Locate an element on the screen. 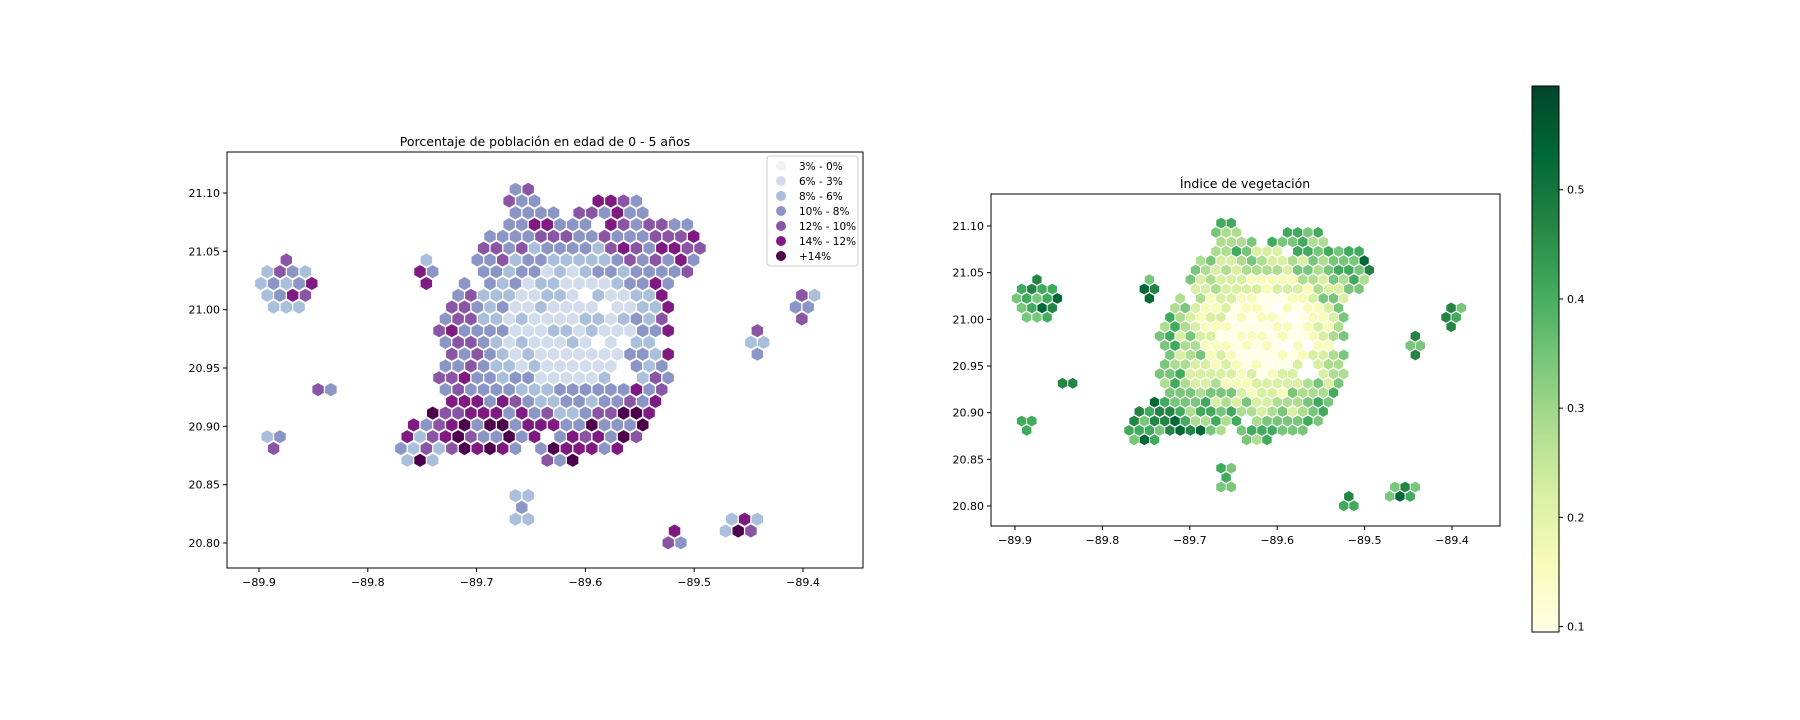 This screenshot has width=1800, height=720. right-map-ytick-label: 20.85 is located at coordinates (969, 459).